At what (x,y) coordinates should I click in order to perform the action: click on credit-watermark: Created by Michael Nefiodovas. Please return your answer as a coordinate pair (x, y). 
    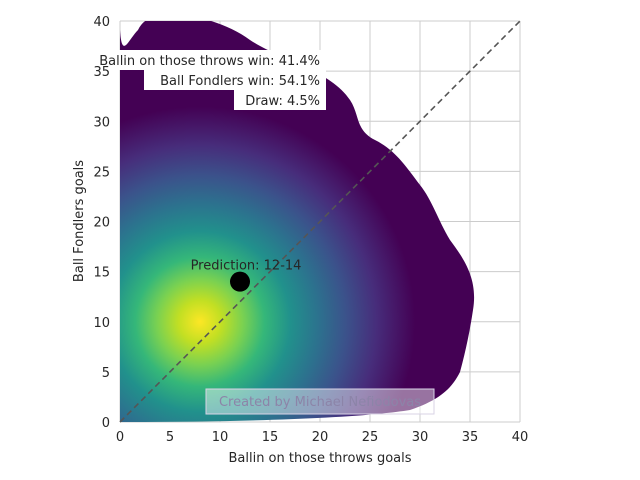
    Looking at the image, I should click on (320, 401).